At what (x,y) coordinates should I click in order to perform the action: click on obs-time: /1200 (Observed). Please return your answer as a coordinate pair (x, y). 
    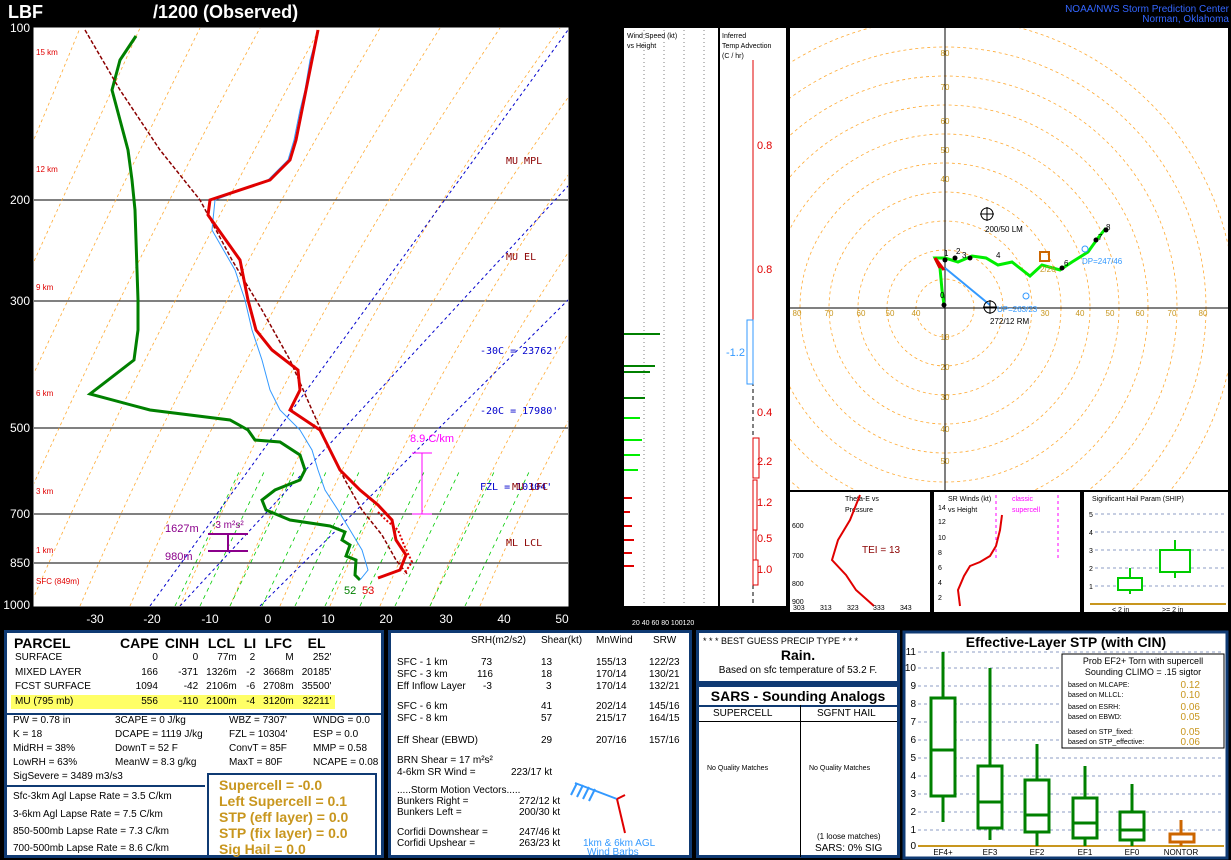
    Looking at the image, I should click on (225, 12).